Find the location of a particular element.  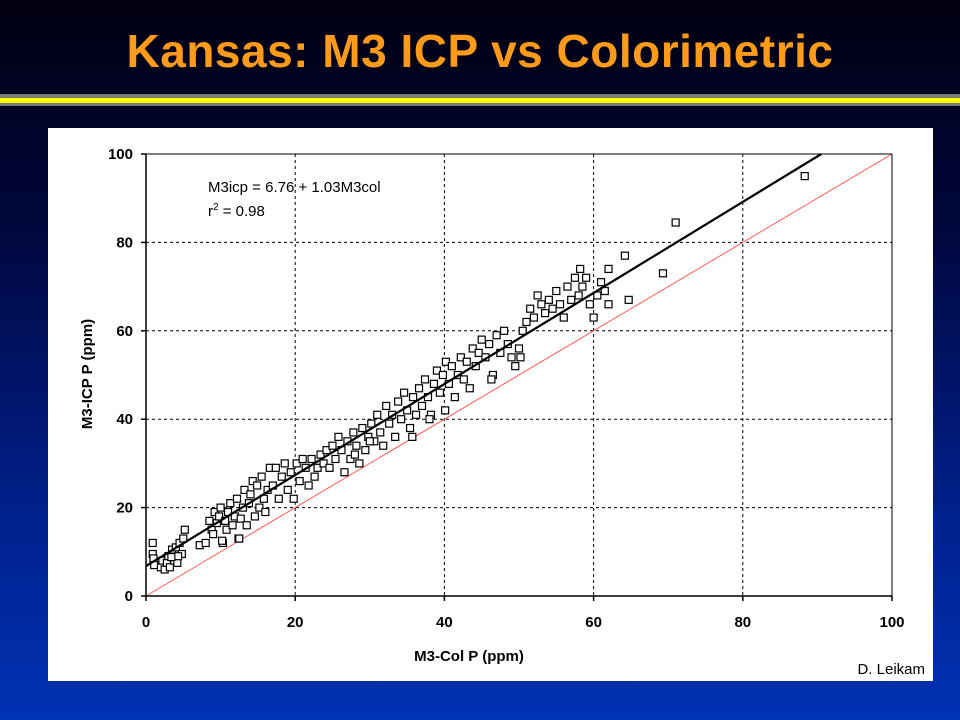

title-divider-top is located at coordinates (480, 96).